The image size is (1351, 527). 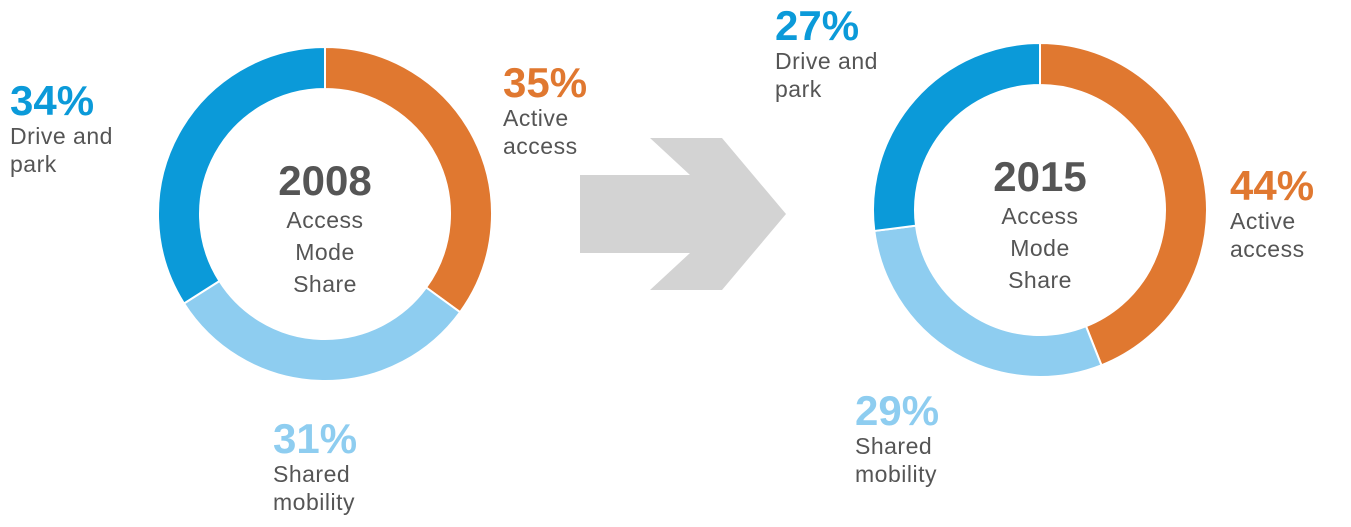 I want to click on value-label: 29%, so click(x=897, y=410).